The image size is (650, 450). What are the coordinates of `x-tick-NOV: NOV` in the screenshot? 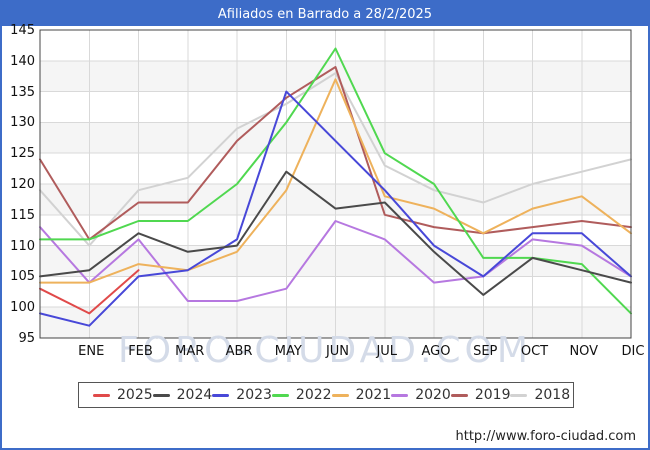 It's located at (584, 351).